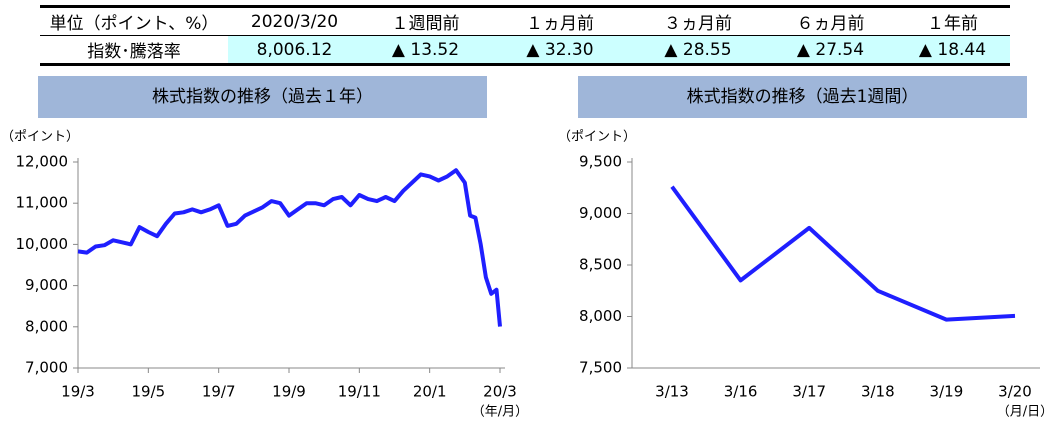  What do you see at coordinates (560, 50) in the screenshot?
I see `value-cell: ▲ 32.30` at bounding box center [560, 50].